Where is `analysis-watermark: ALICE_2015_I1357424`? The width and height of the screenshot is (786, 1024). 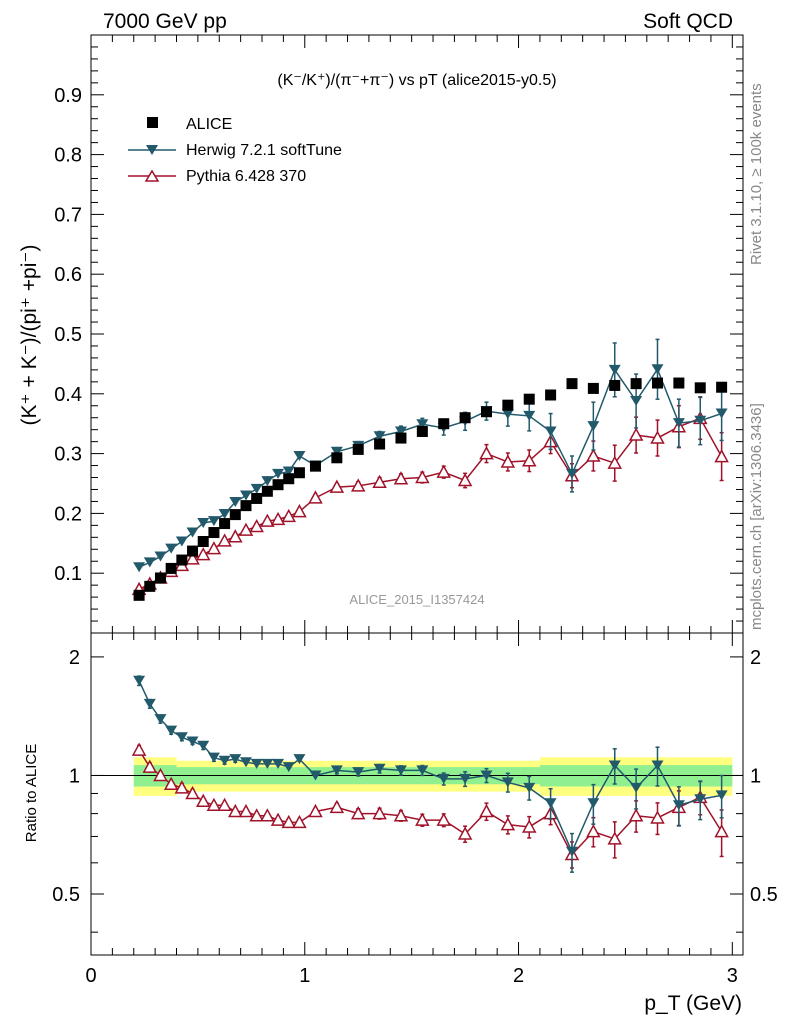 analysis-watermark: ALICE_2015_I1357424 is located at coordinates (416, 599).